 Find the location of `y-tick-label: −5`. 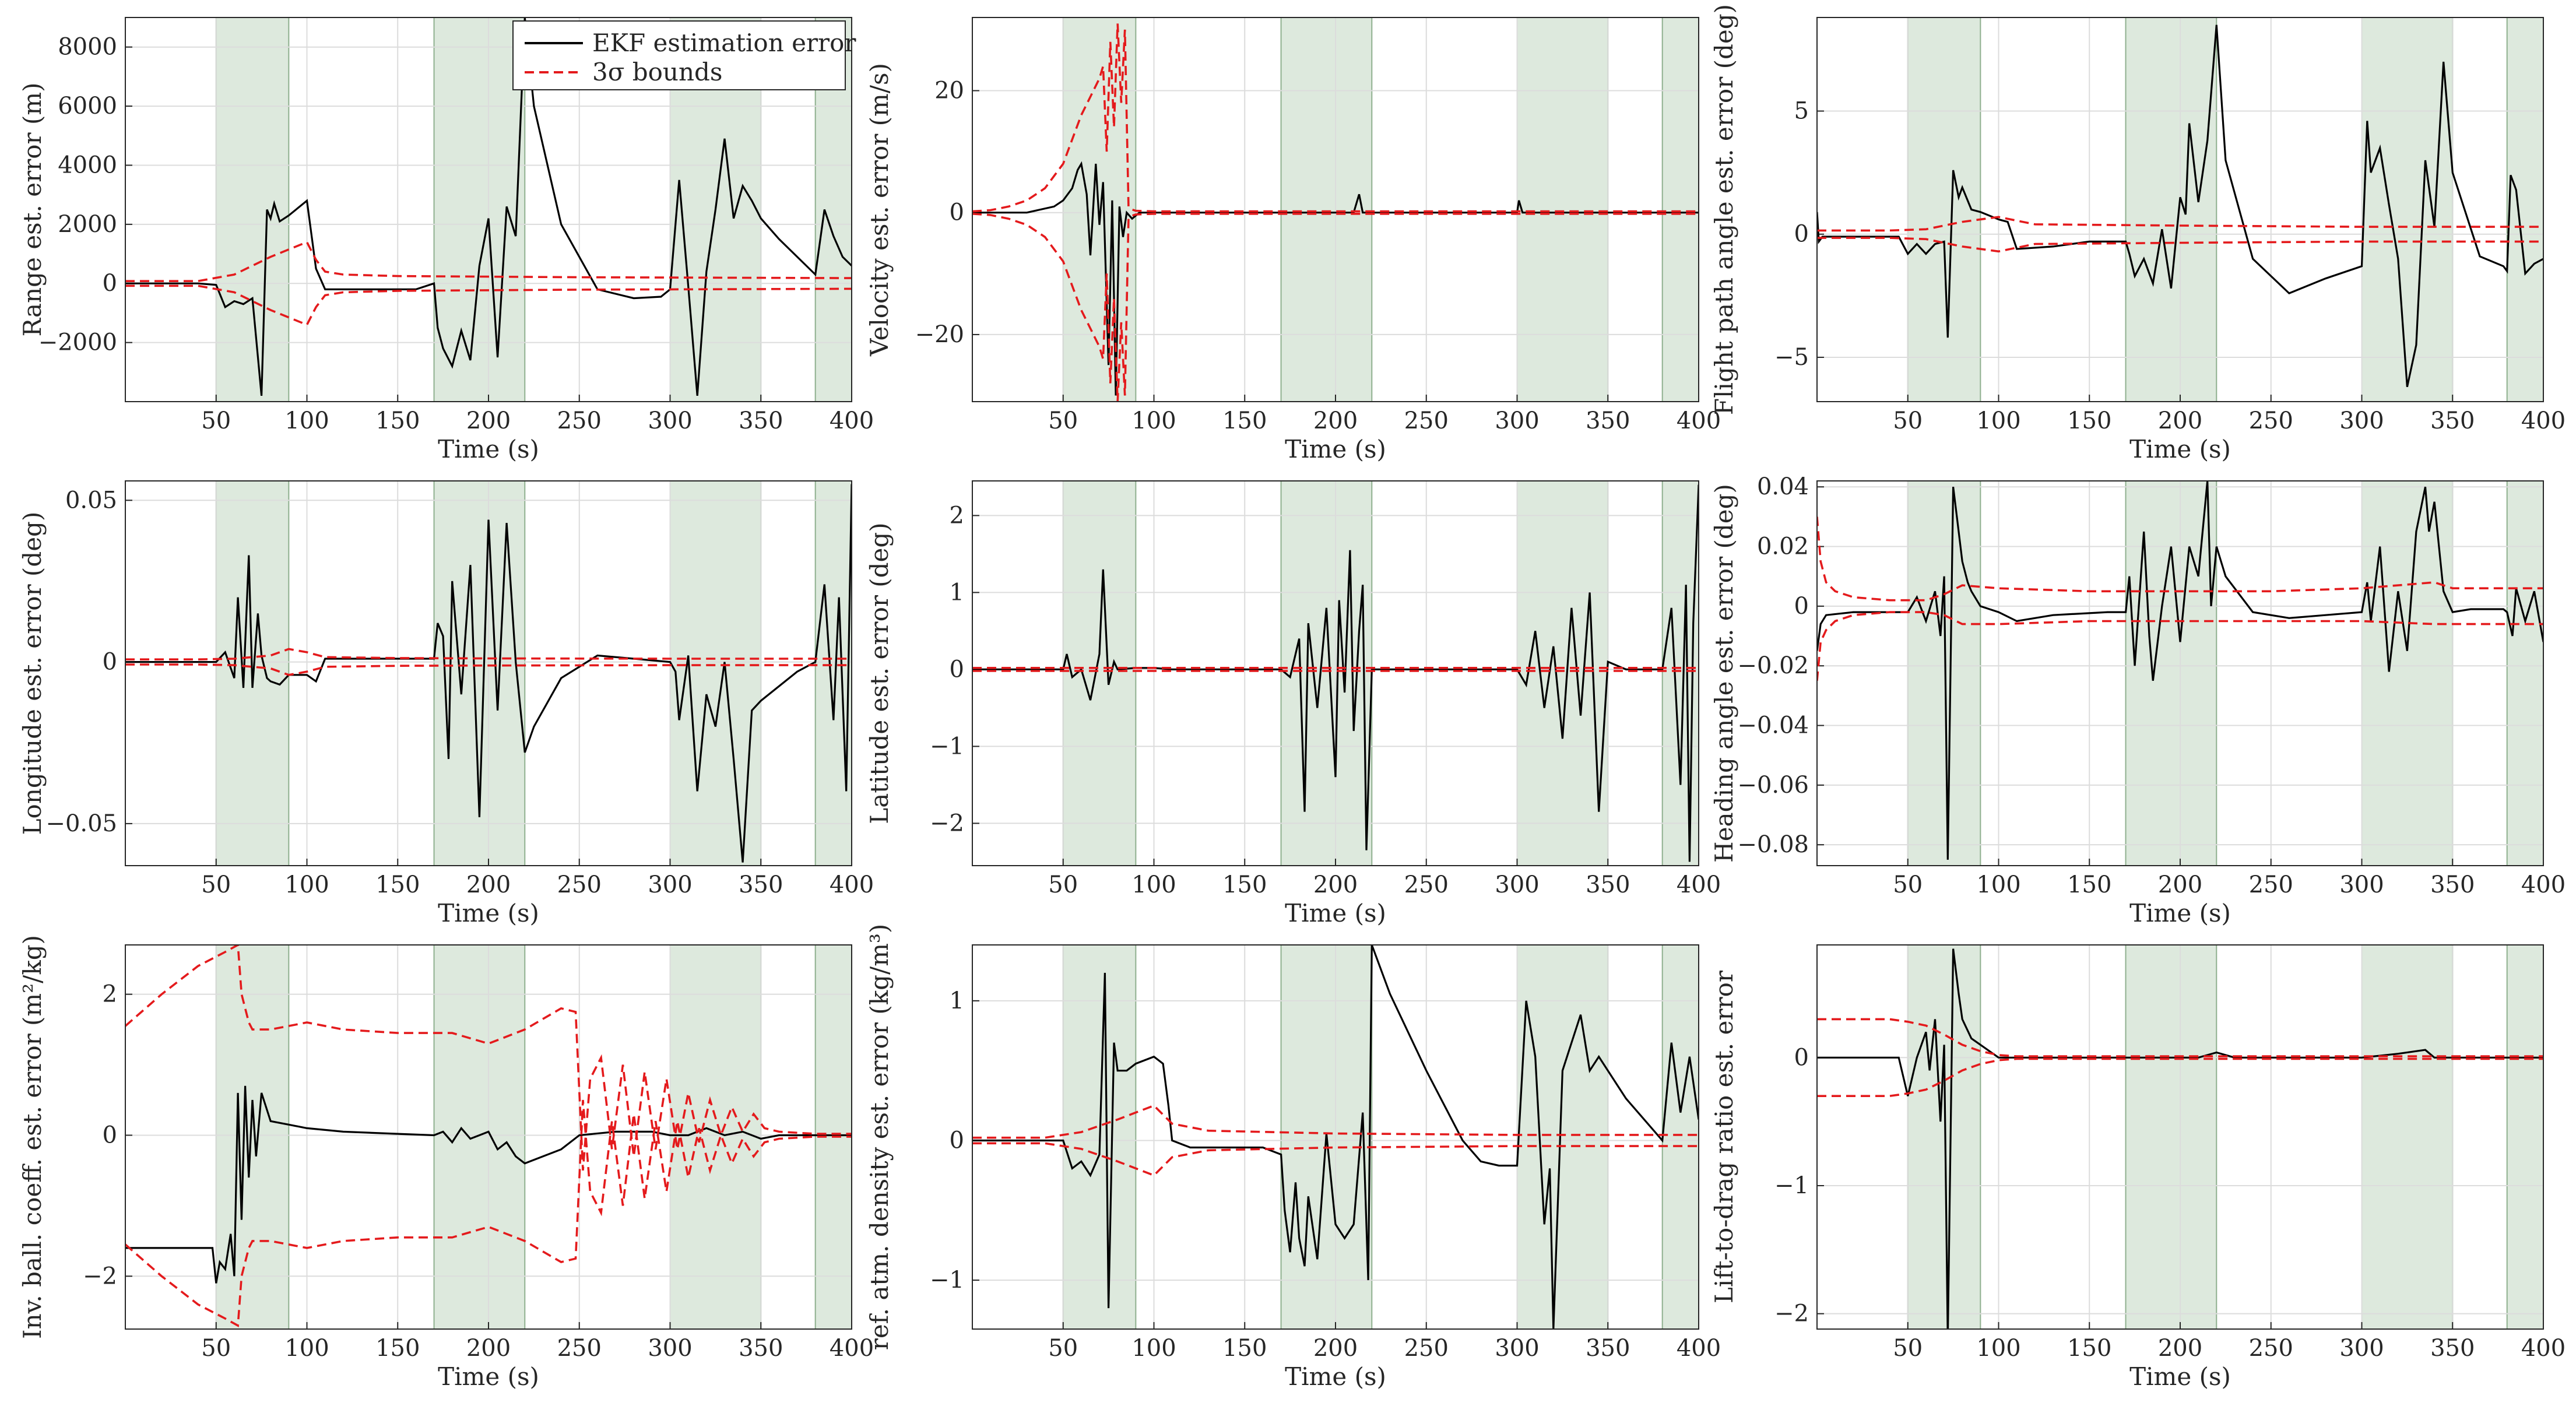

y-tick-label: −5 is located at coordinates (1791, 357).